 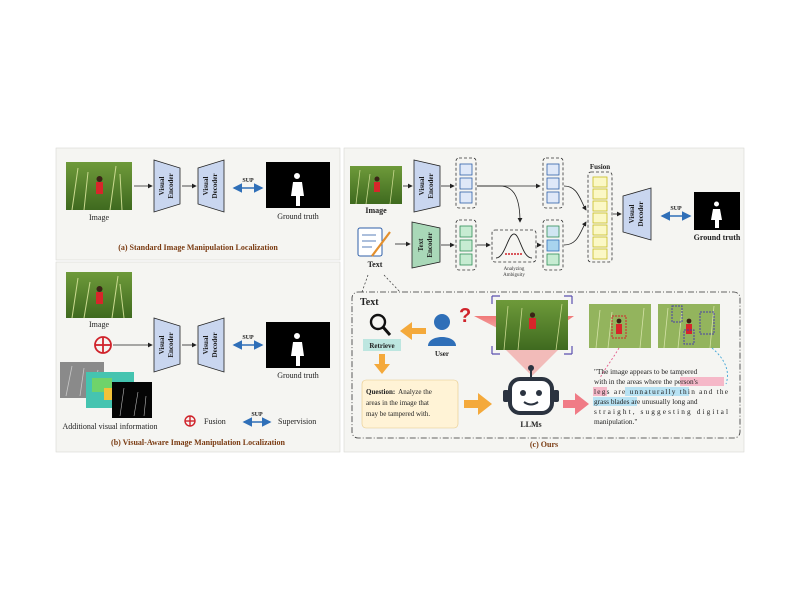 I want to click on answer-line-3: legs are unnaturally thin and the, so click(x=661, y=391).